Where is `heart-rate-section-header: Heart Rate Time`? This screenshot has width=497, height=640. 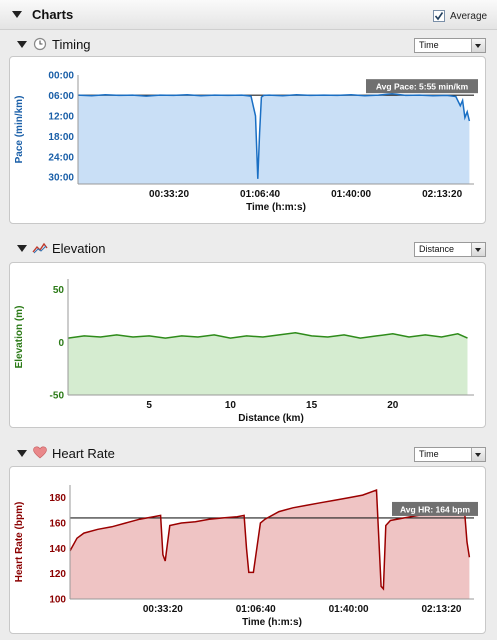 heart-rate-section-header: Heart Rate Time is located at coordinates (248, 454).